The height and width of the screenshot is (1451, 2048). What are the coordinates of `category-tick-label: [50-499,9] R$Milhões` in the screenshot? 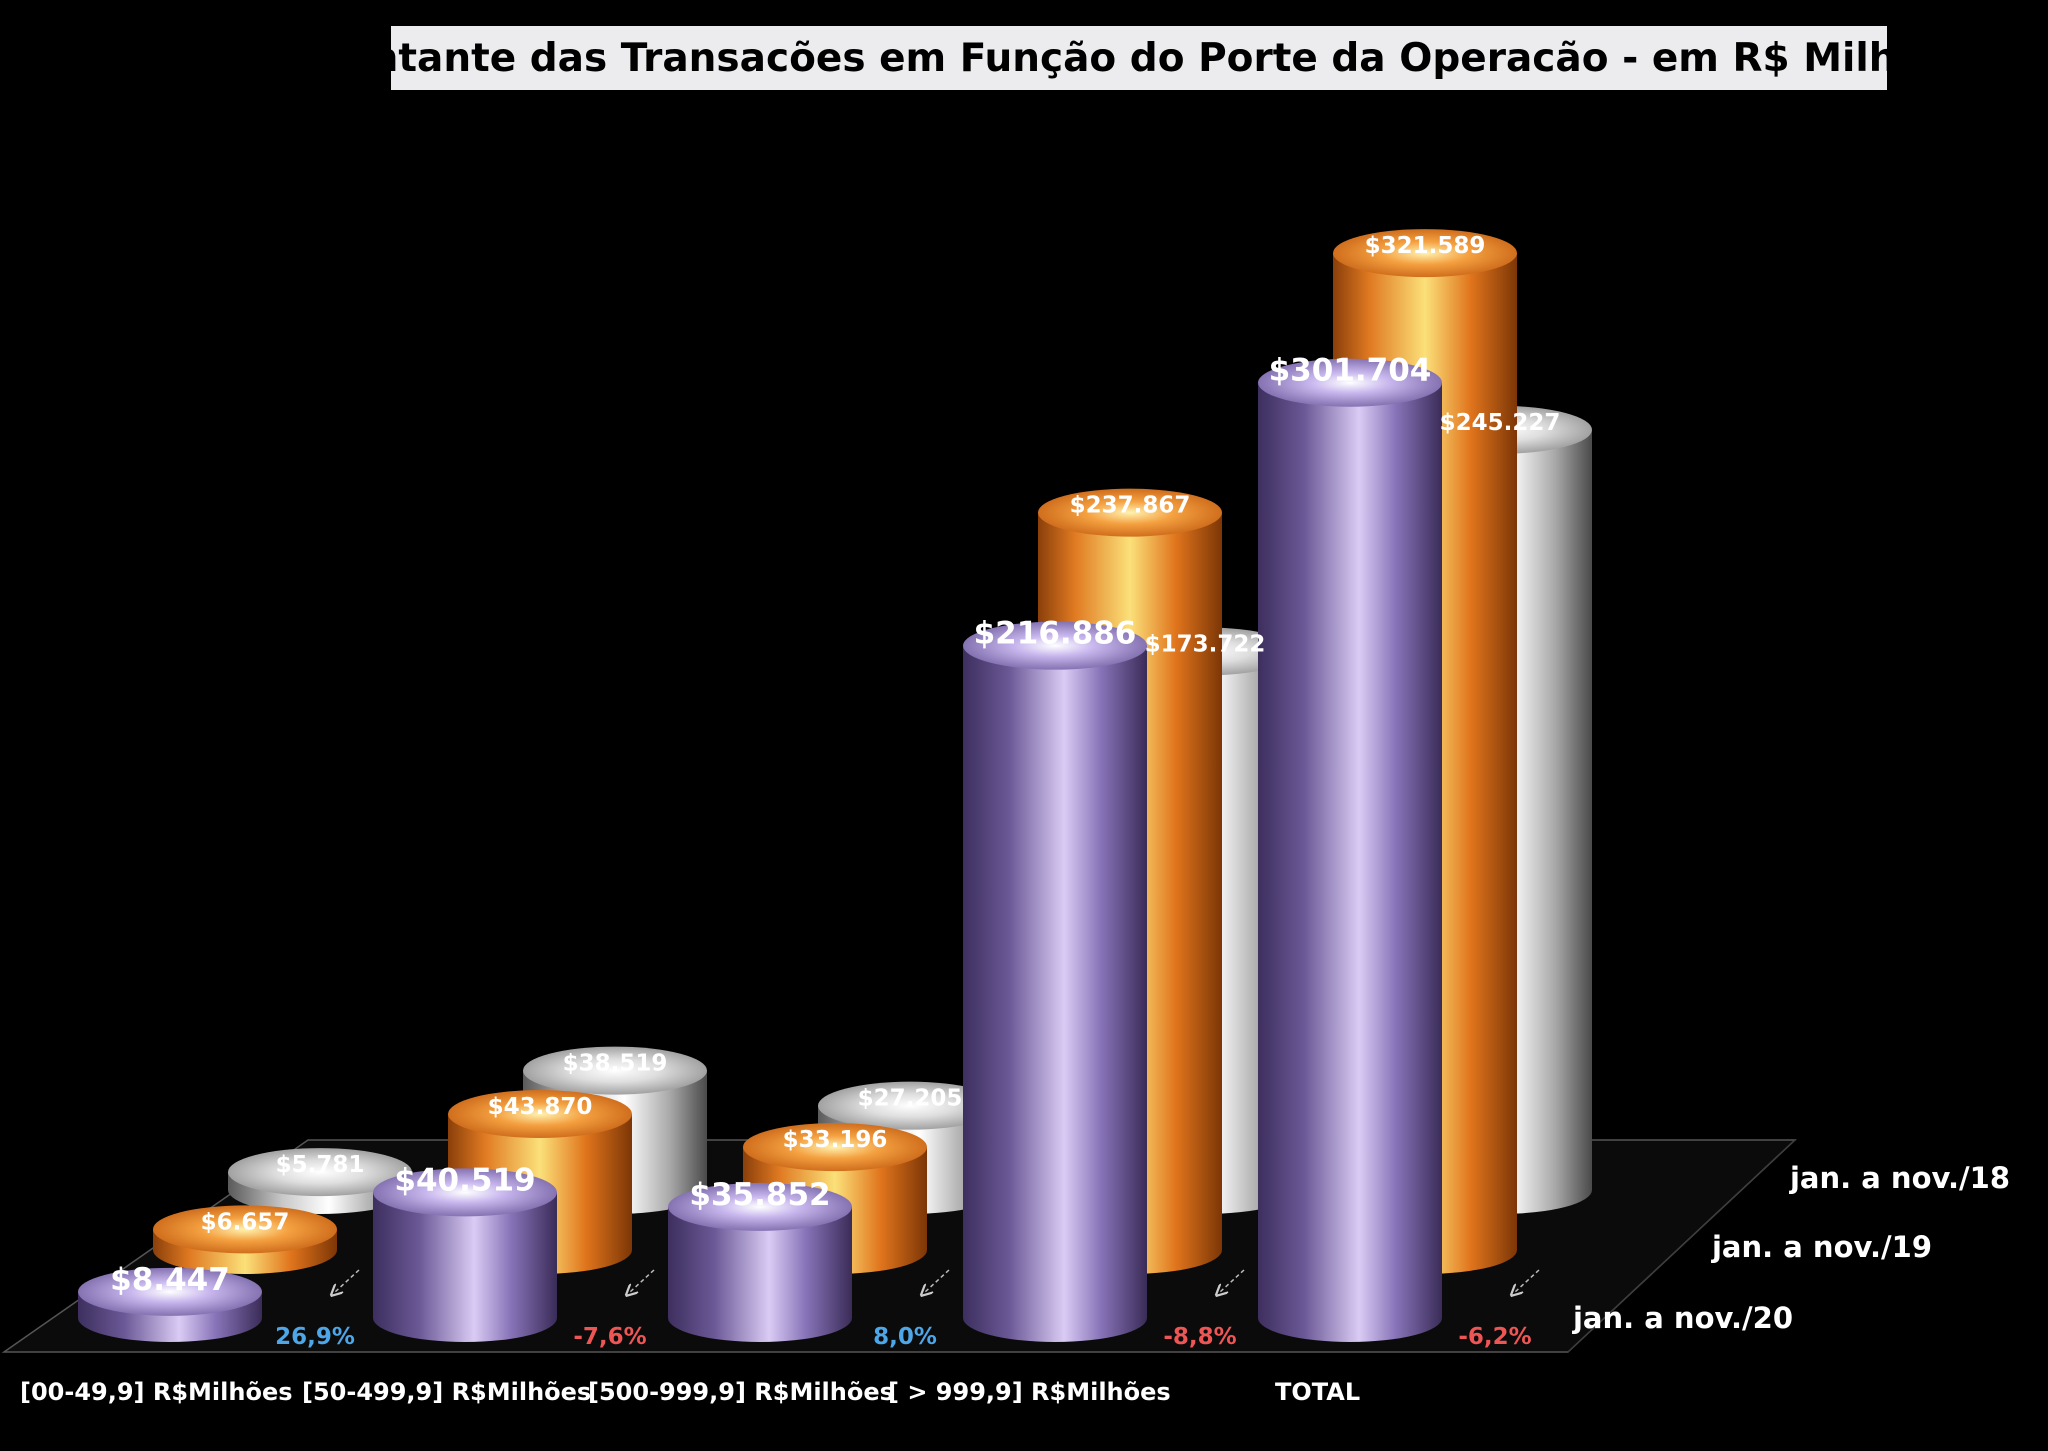 It's located at (446, 1392).